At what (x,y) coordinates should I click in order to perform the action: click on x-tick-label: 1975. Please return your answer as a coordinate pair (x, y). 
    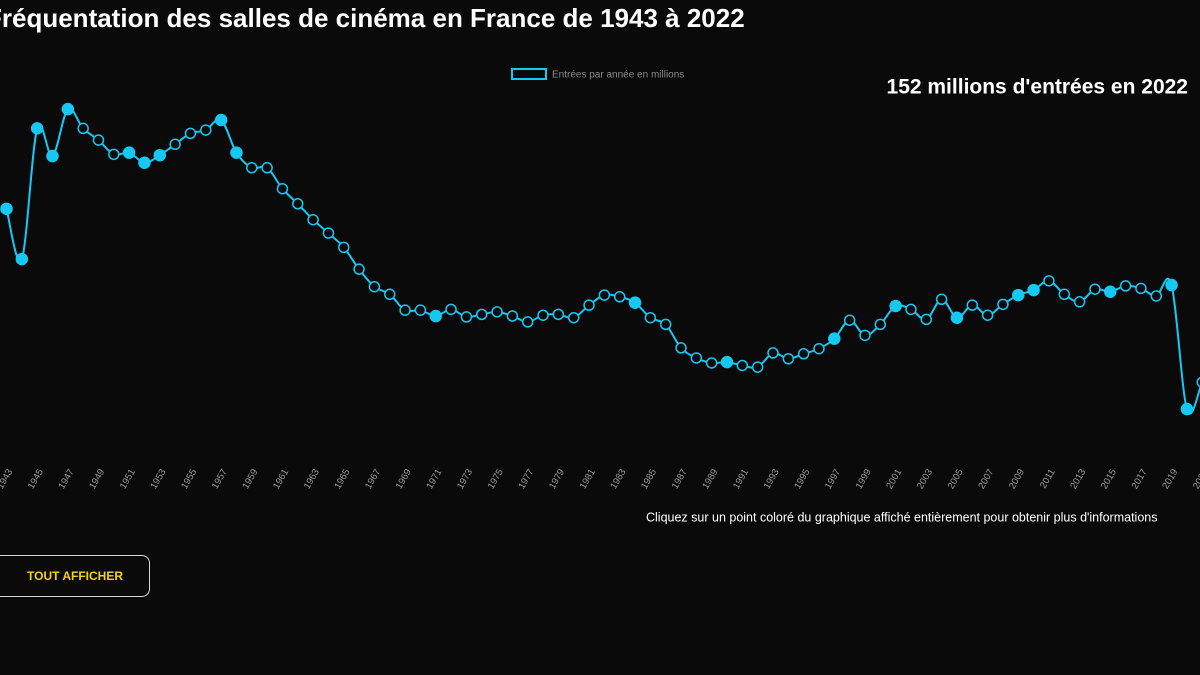
    Looking at the image, I should click on (496, 479).